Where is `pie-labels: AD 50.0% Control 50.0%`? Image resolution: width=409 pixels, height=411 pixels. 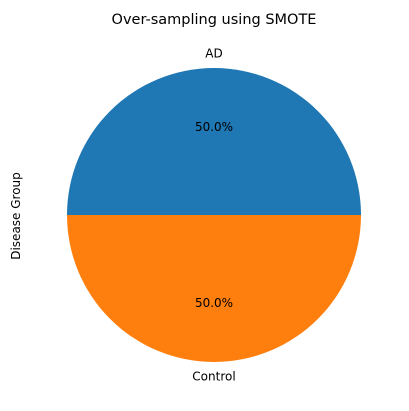
pie-labels: AD 50.0% Control 50.0% is located at coordinates (213, 214).